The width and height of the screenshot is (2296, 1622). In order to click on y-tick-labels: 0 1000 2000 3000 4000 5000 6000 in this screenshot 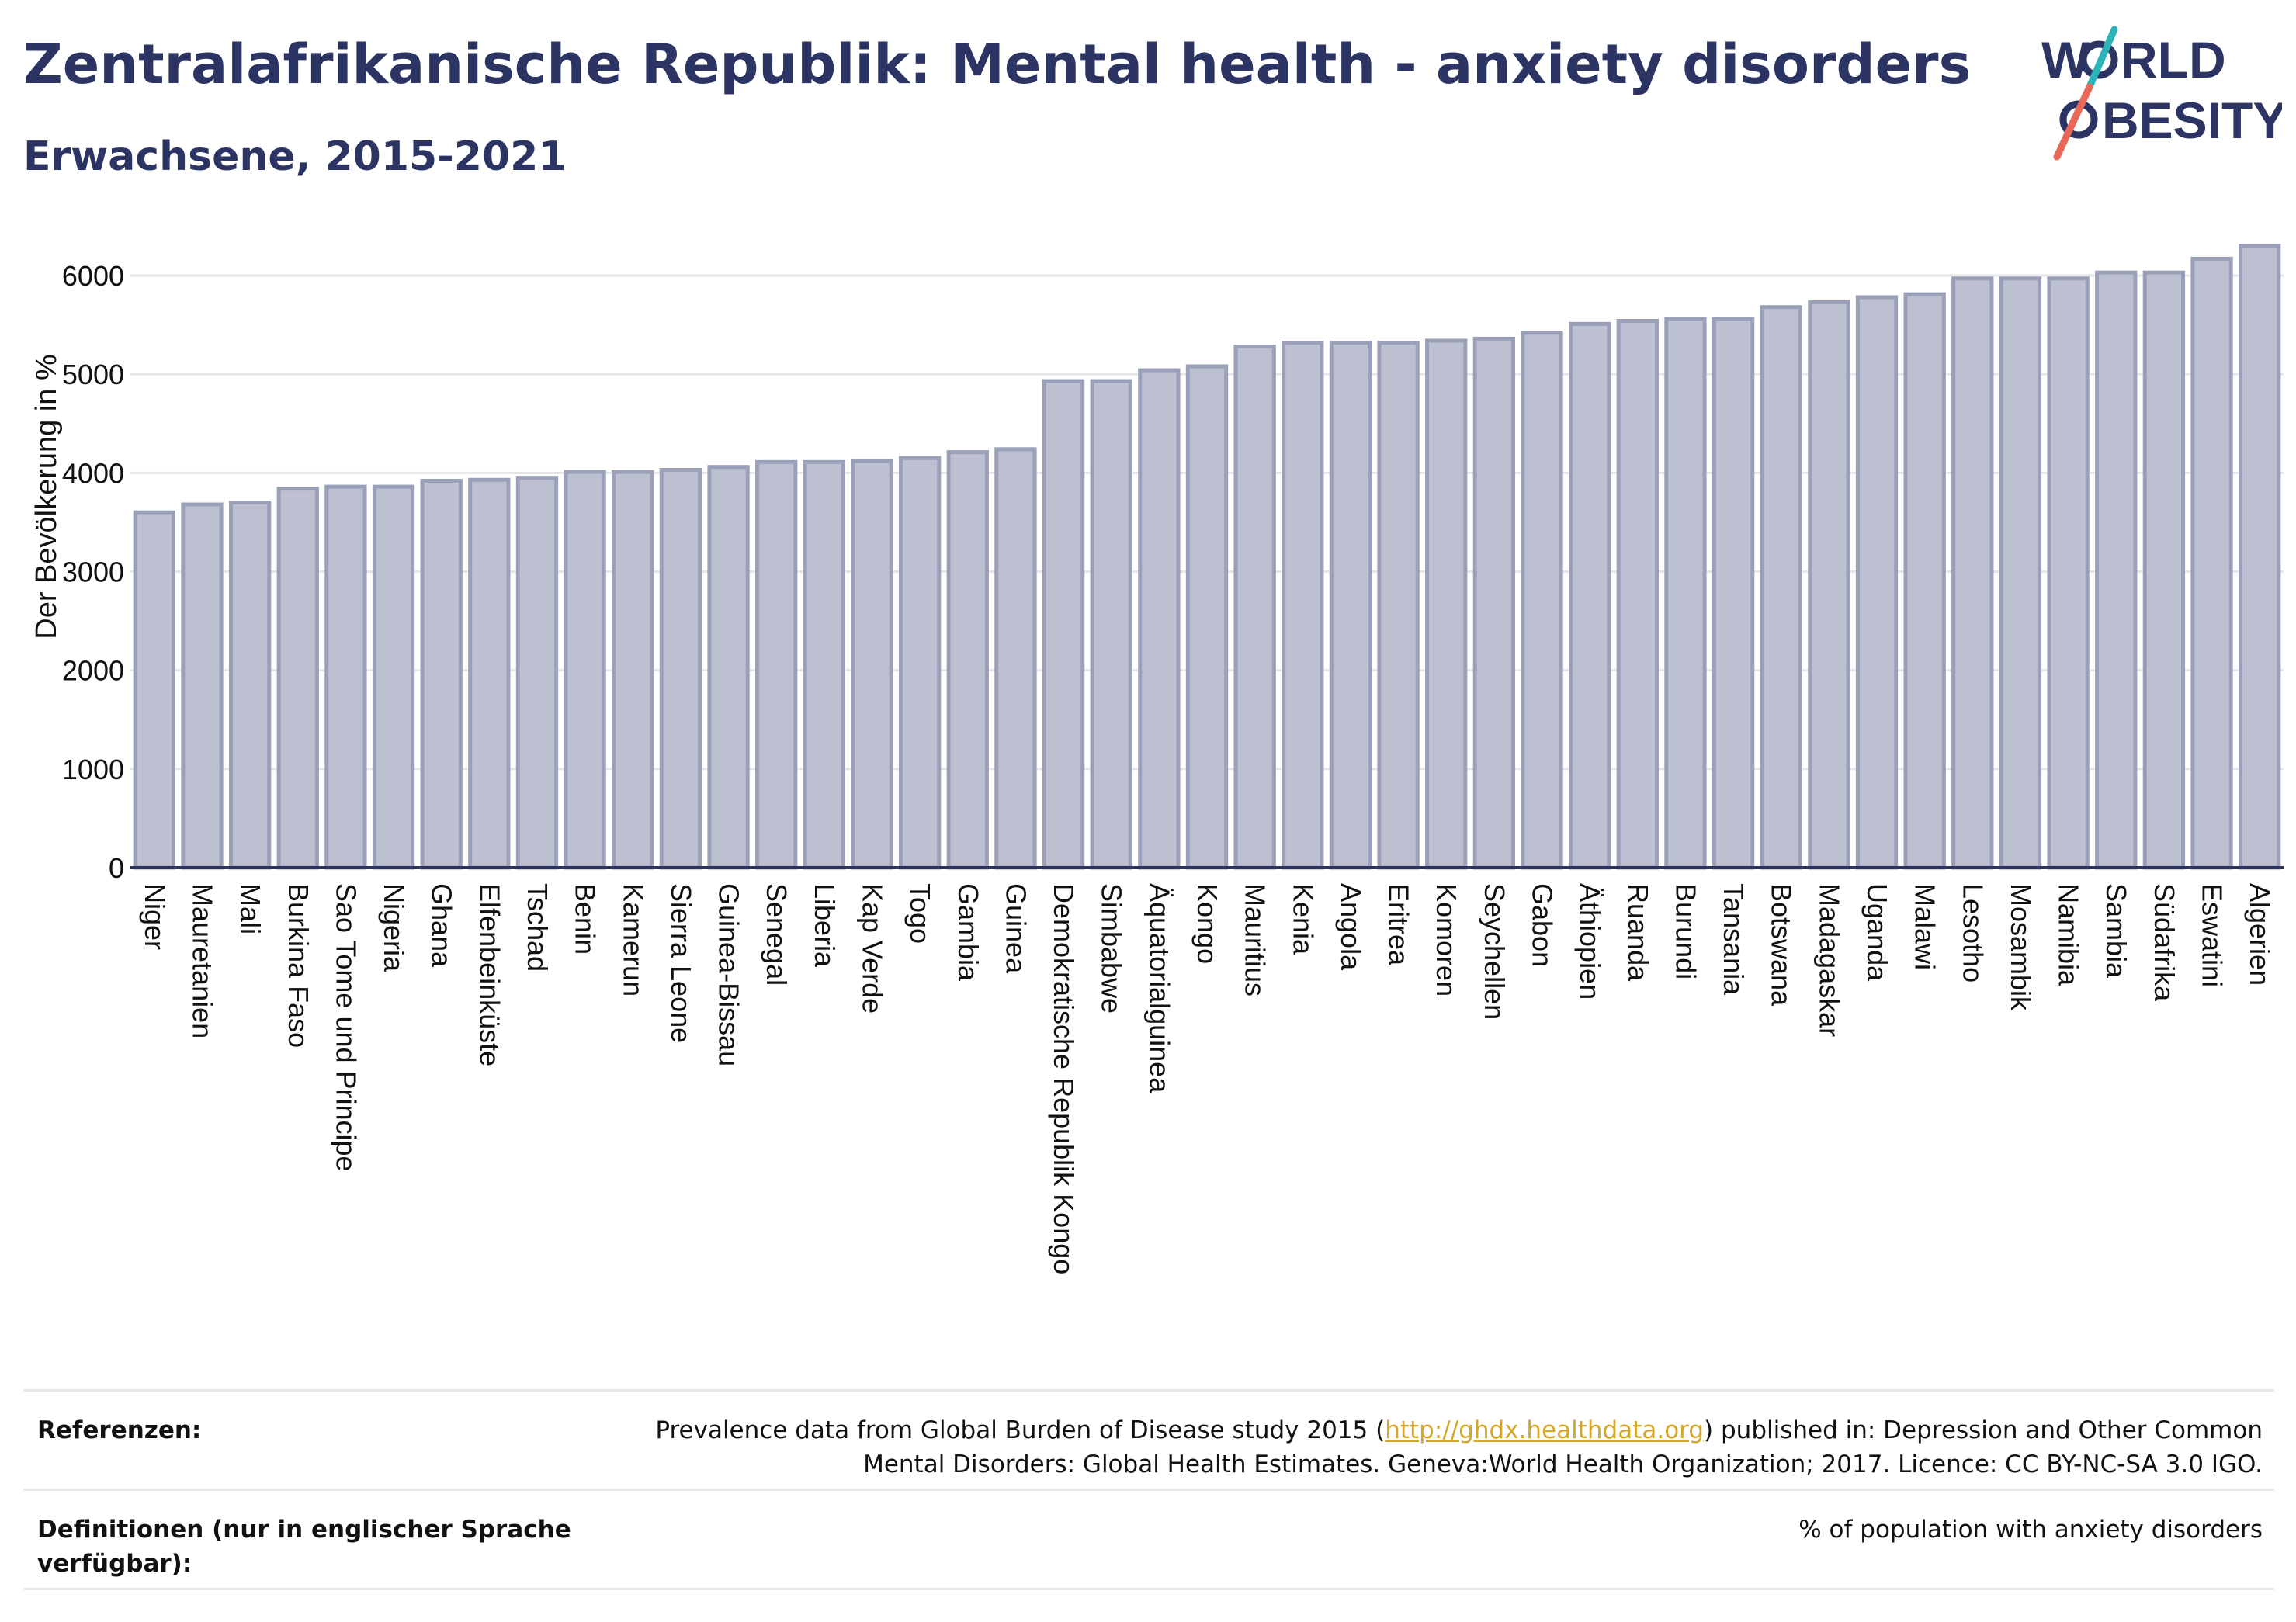, I will do `click(93, 572)`.